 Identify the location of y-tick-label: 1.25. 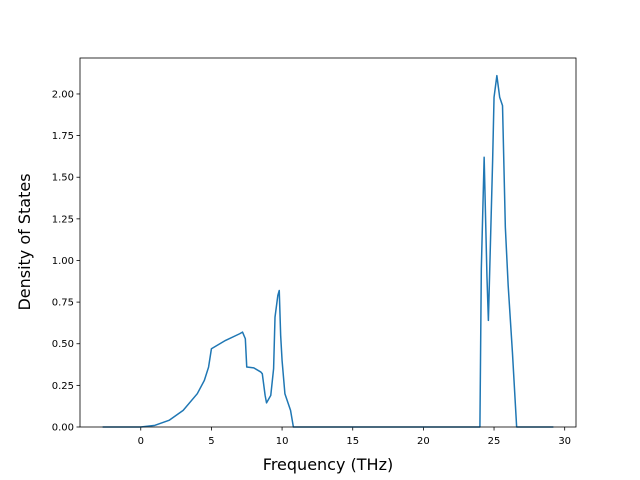
(63, 219).